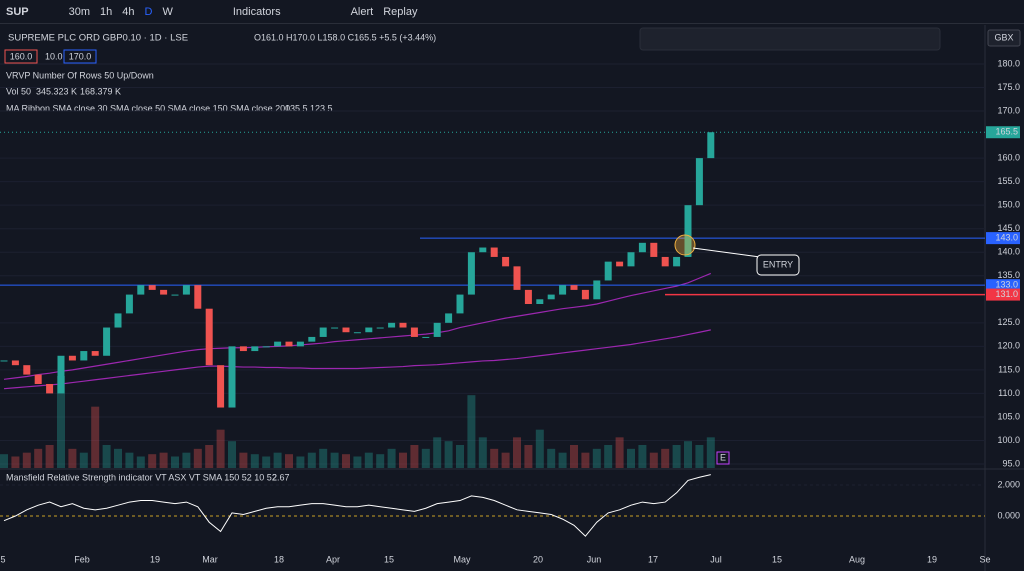 This screenshot has width=1024, height=571. I want to click on alert-button: Alert, so click(362, 11).